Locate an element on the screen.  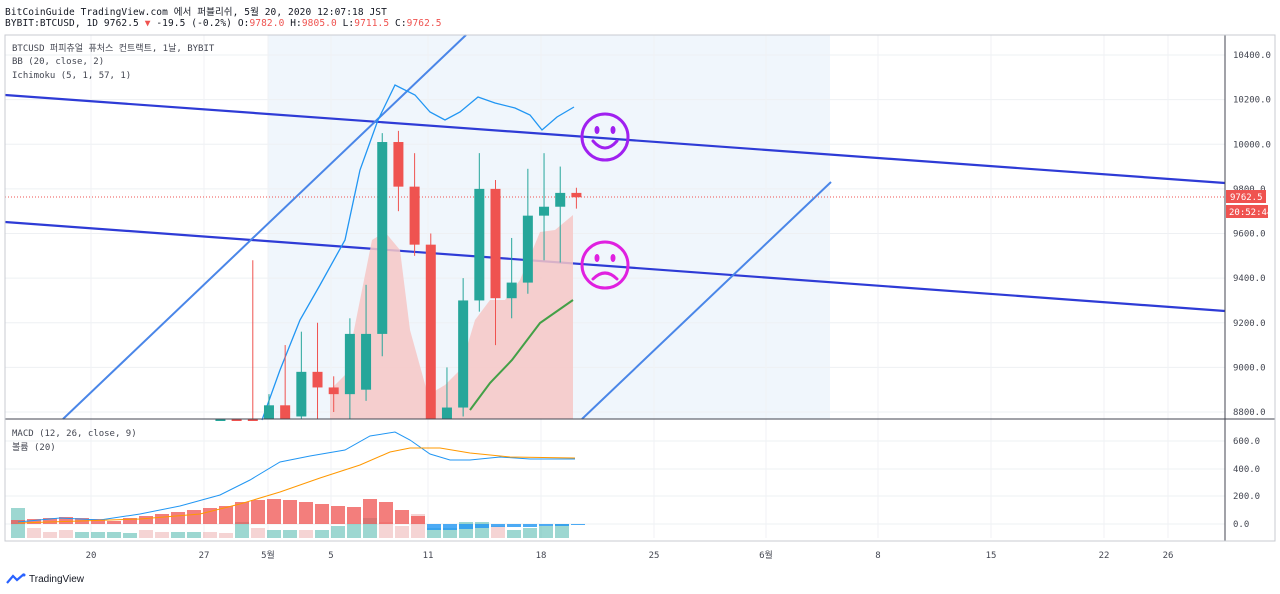
time-tick: 26 is located at coordinates (1168, 556).